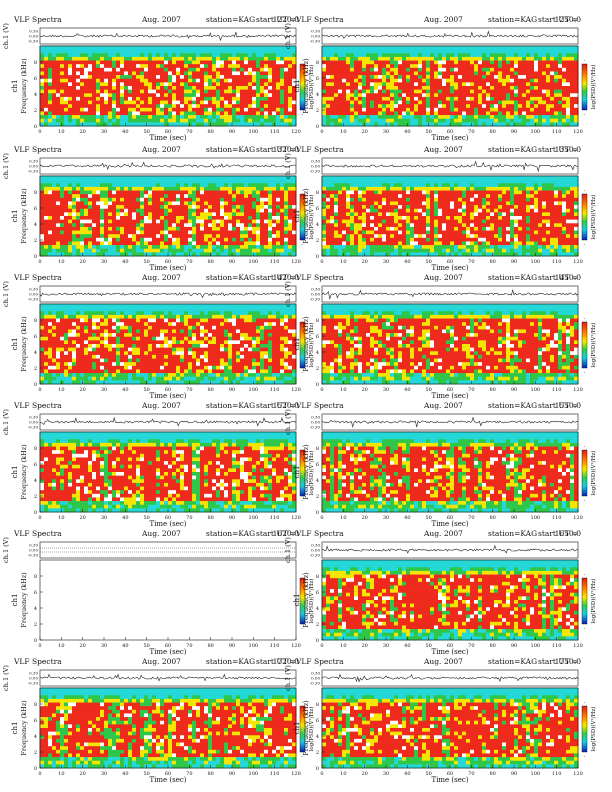  Describe the element at coordinates (568, 149) in the screenshot. I see `panel-start-time: 1350:0` at that location.